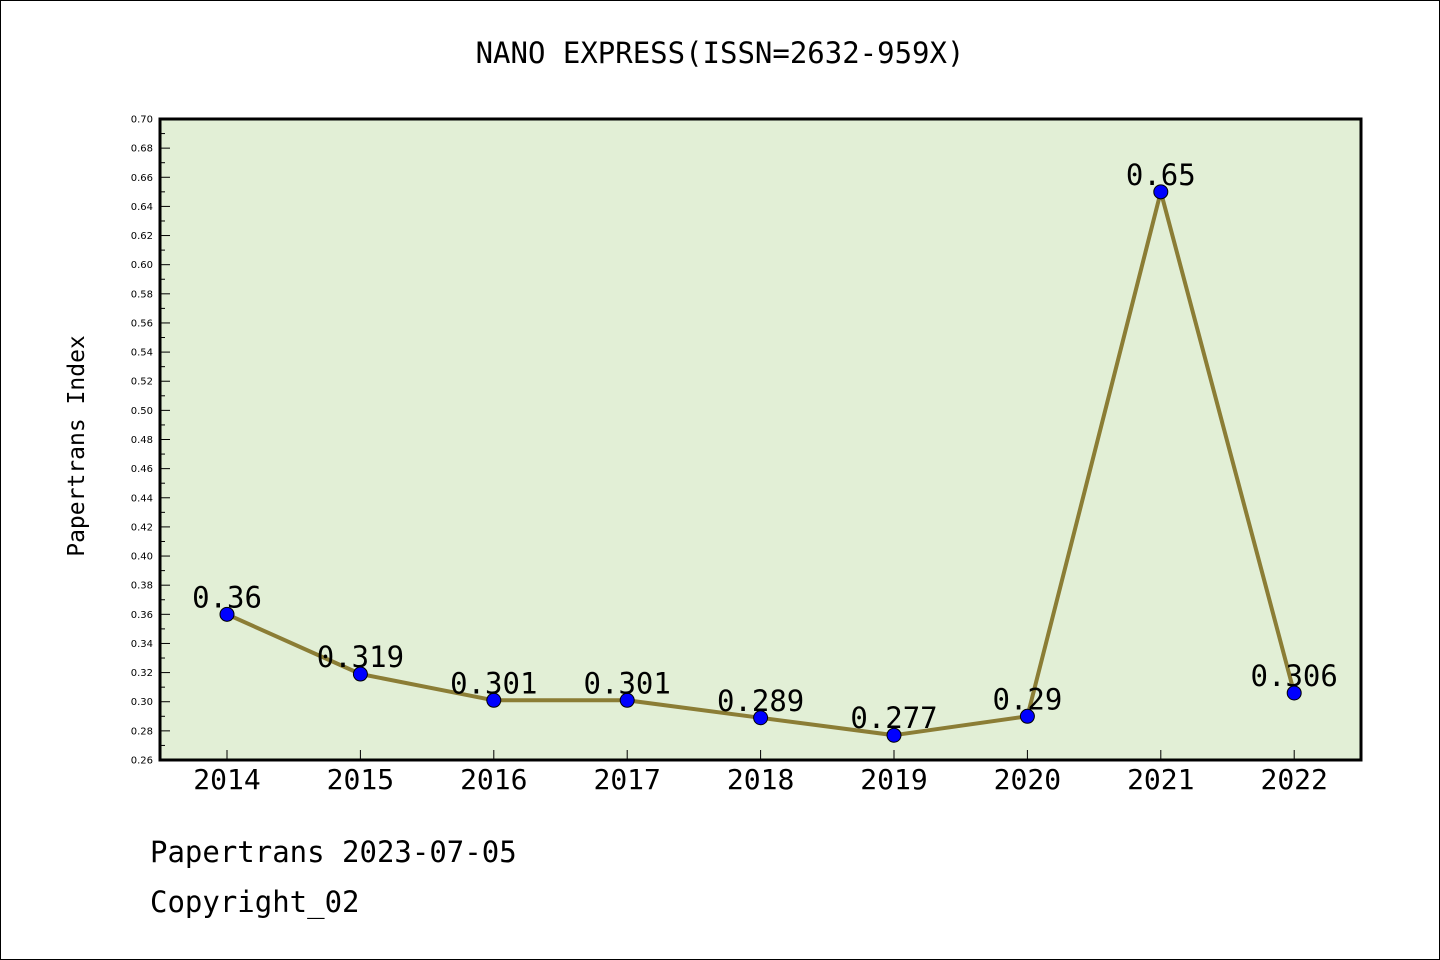 The image size is (1440, 960). Describe the element at coordinates (1293, 779) in the screenshot. I see `x-tick-label: 2022` at that location.